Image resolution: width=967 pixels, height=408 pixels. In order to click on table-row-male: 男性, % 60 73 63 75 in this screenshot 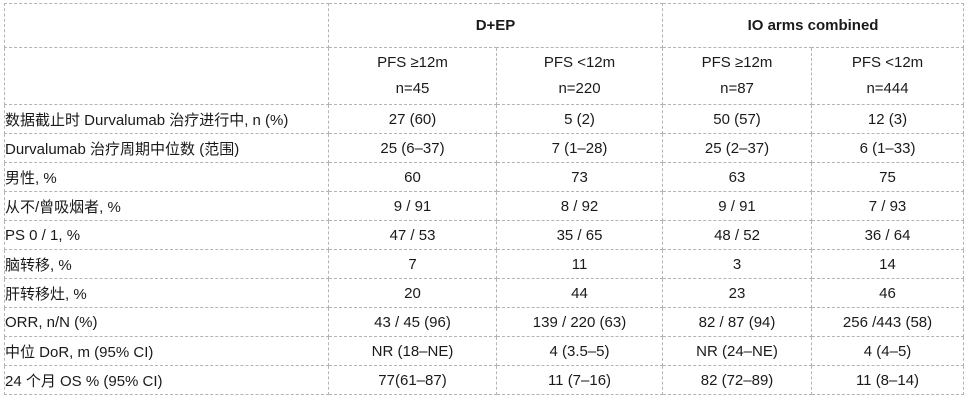, I will do `click(484, 177)`.